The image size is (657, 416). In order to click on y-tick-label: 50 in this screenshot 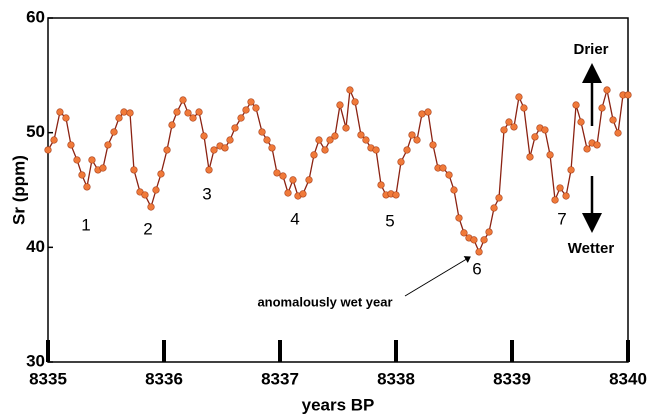, I will do `click(35, 131)`.